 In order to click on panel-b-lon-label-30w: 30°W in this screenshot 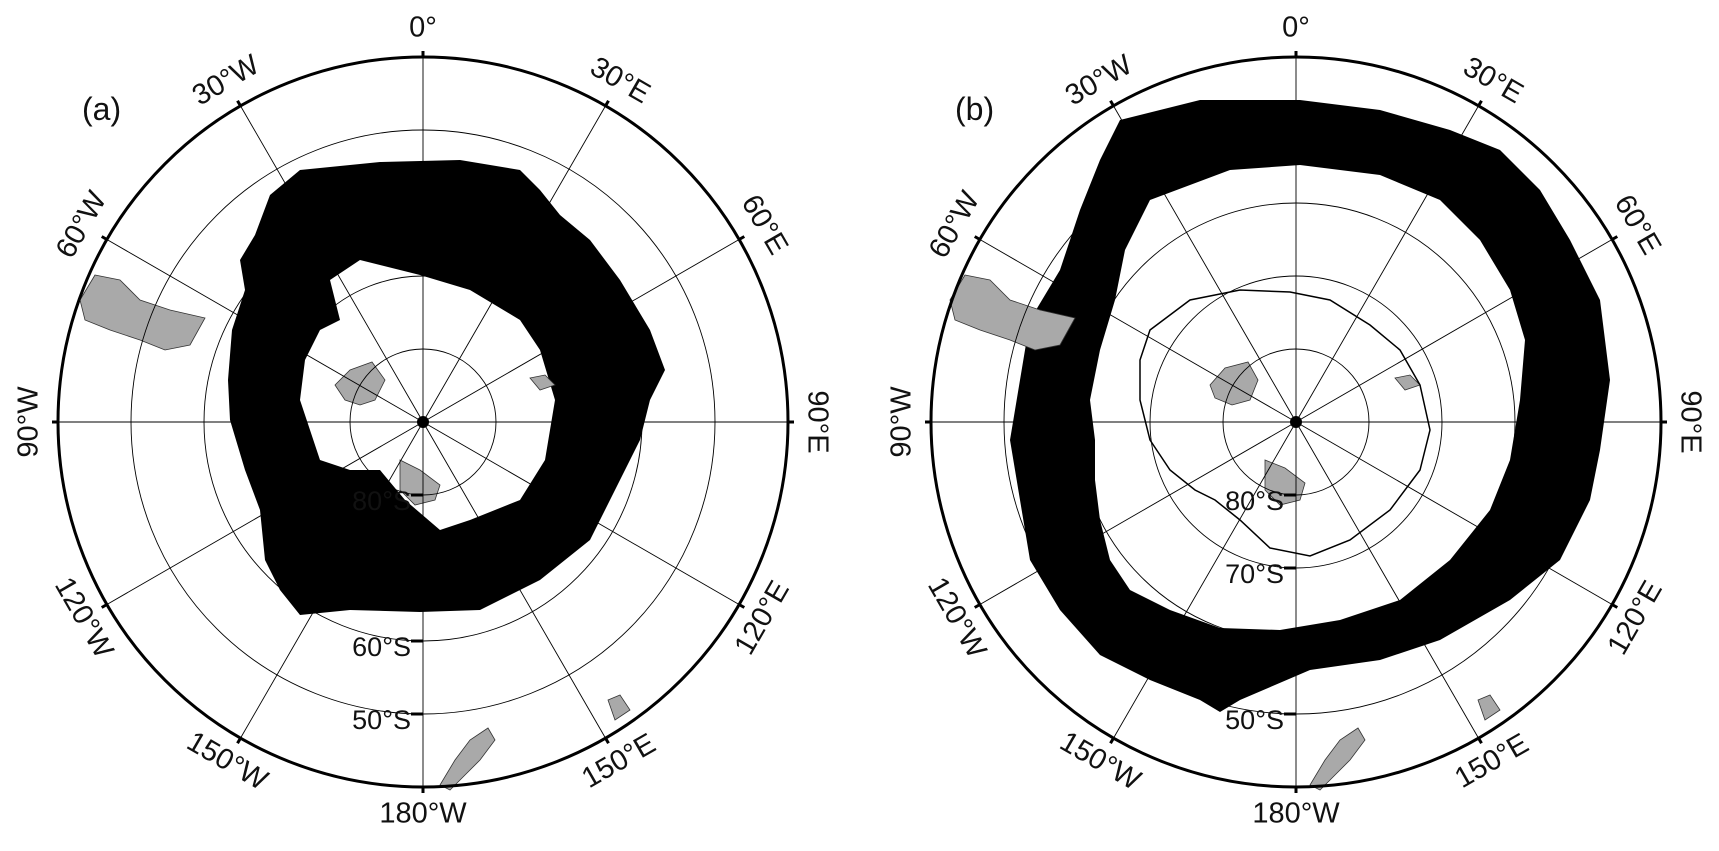, I will do `click(1099, 81)`.